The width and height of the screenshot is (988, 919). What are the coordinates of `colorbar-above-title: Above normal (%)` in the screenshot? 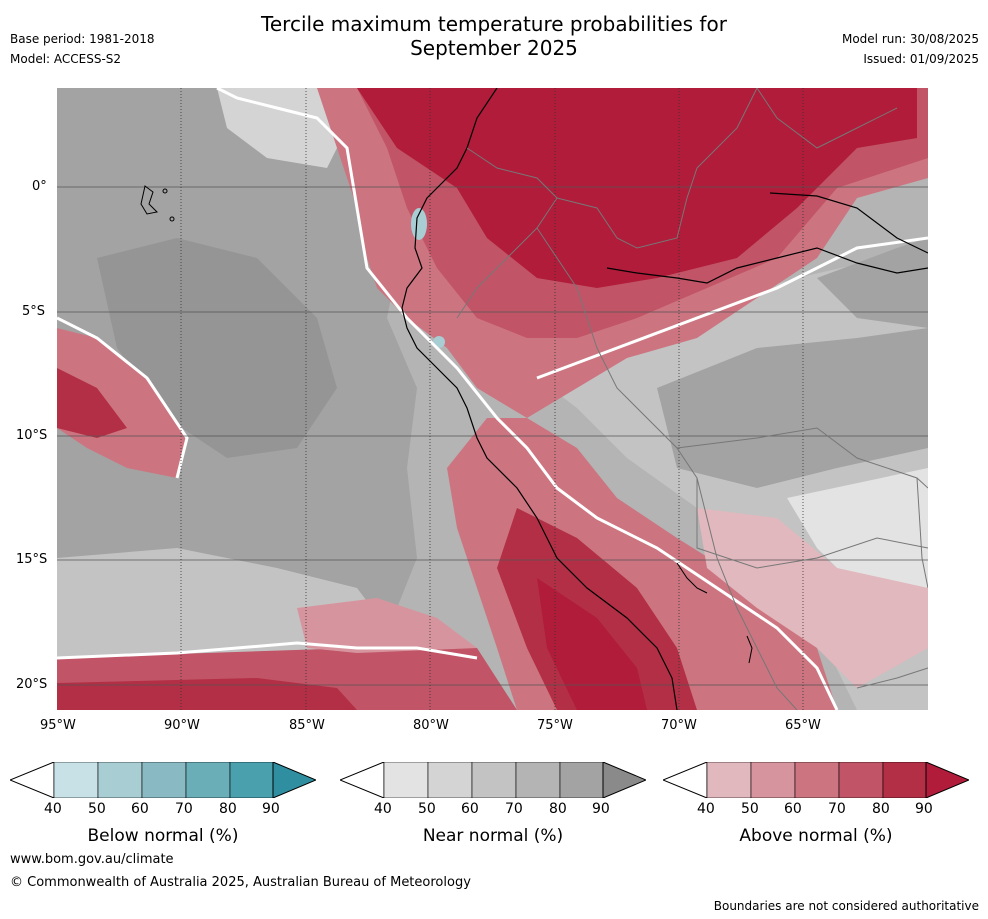 It's located at (816, 836).